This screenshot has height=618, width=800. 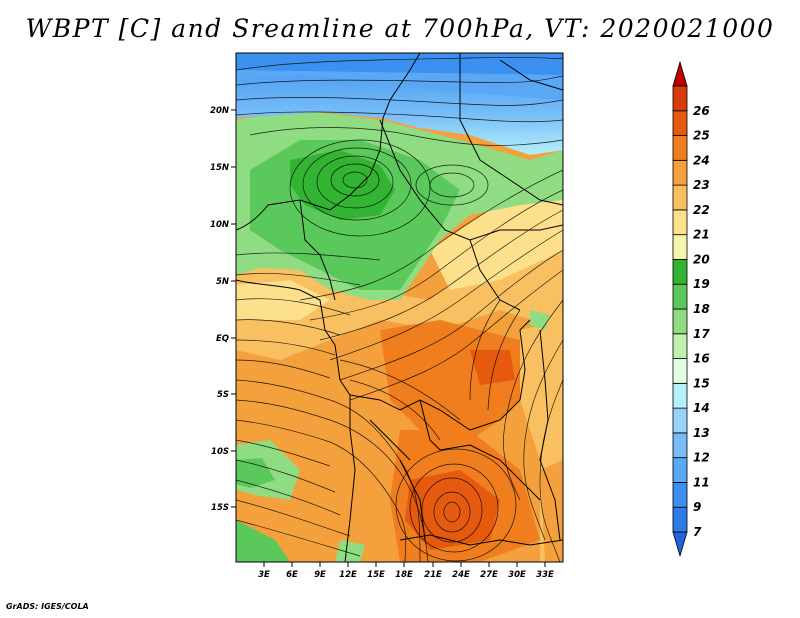 What do you see at coordinates (697, 507) in the screenshot?
I see `colorbar-label: 9` at bounding box center [697, 507].